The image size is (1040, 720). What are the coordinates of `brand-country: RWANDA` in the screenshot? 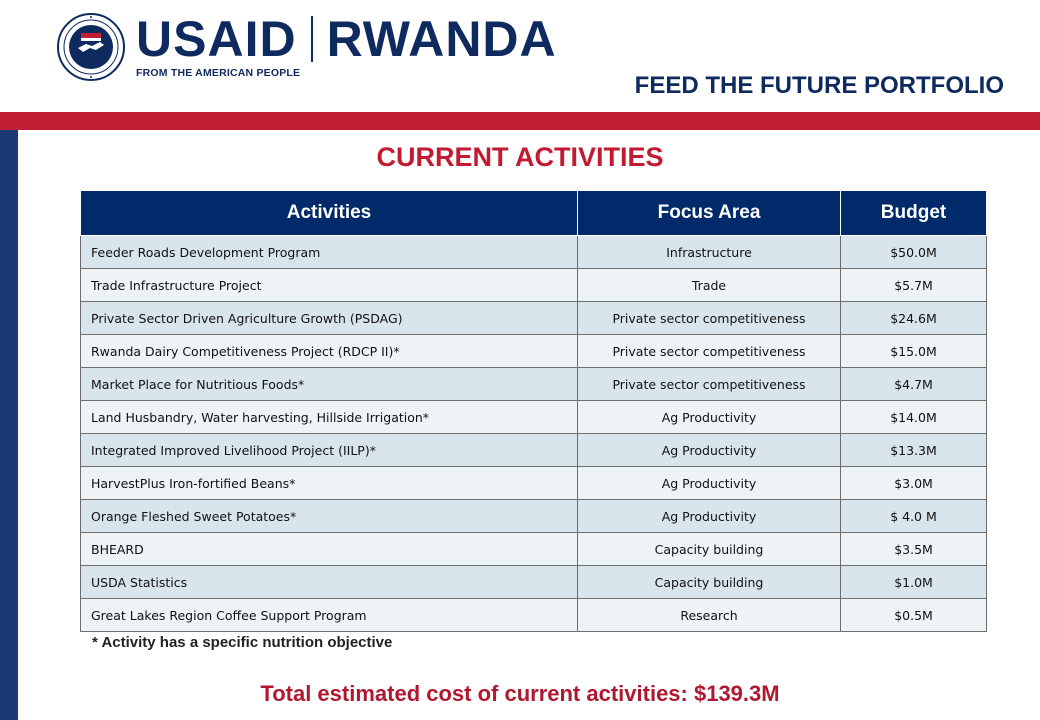 It's located at (441, 39).